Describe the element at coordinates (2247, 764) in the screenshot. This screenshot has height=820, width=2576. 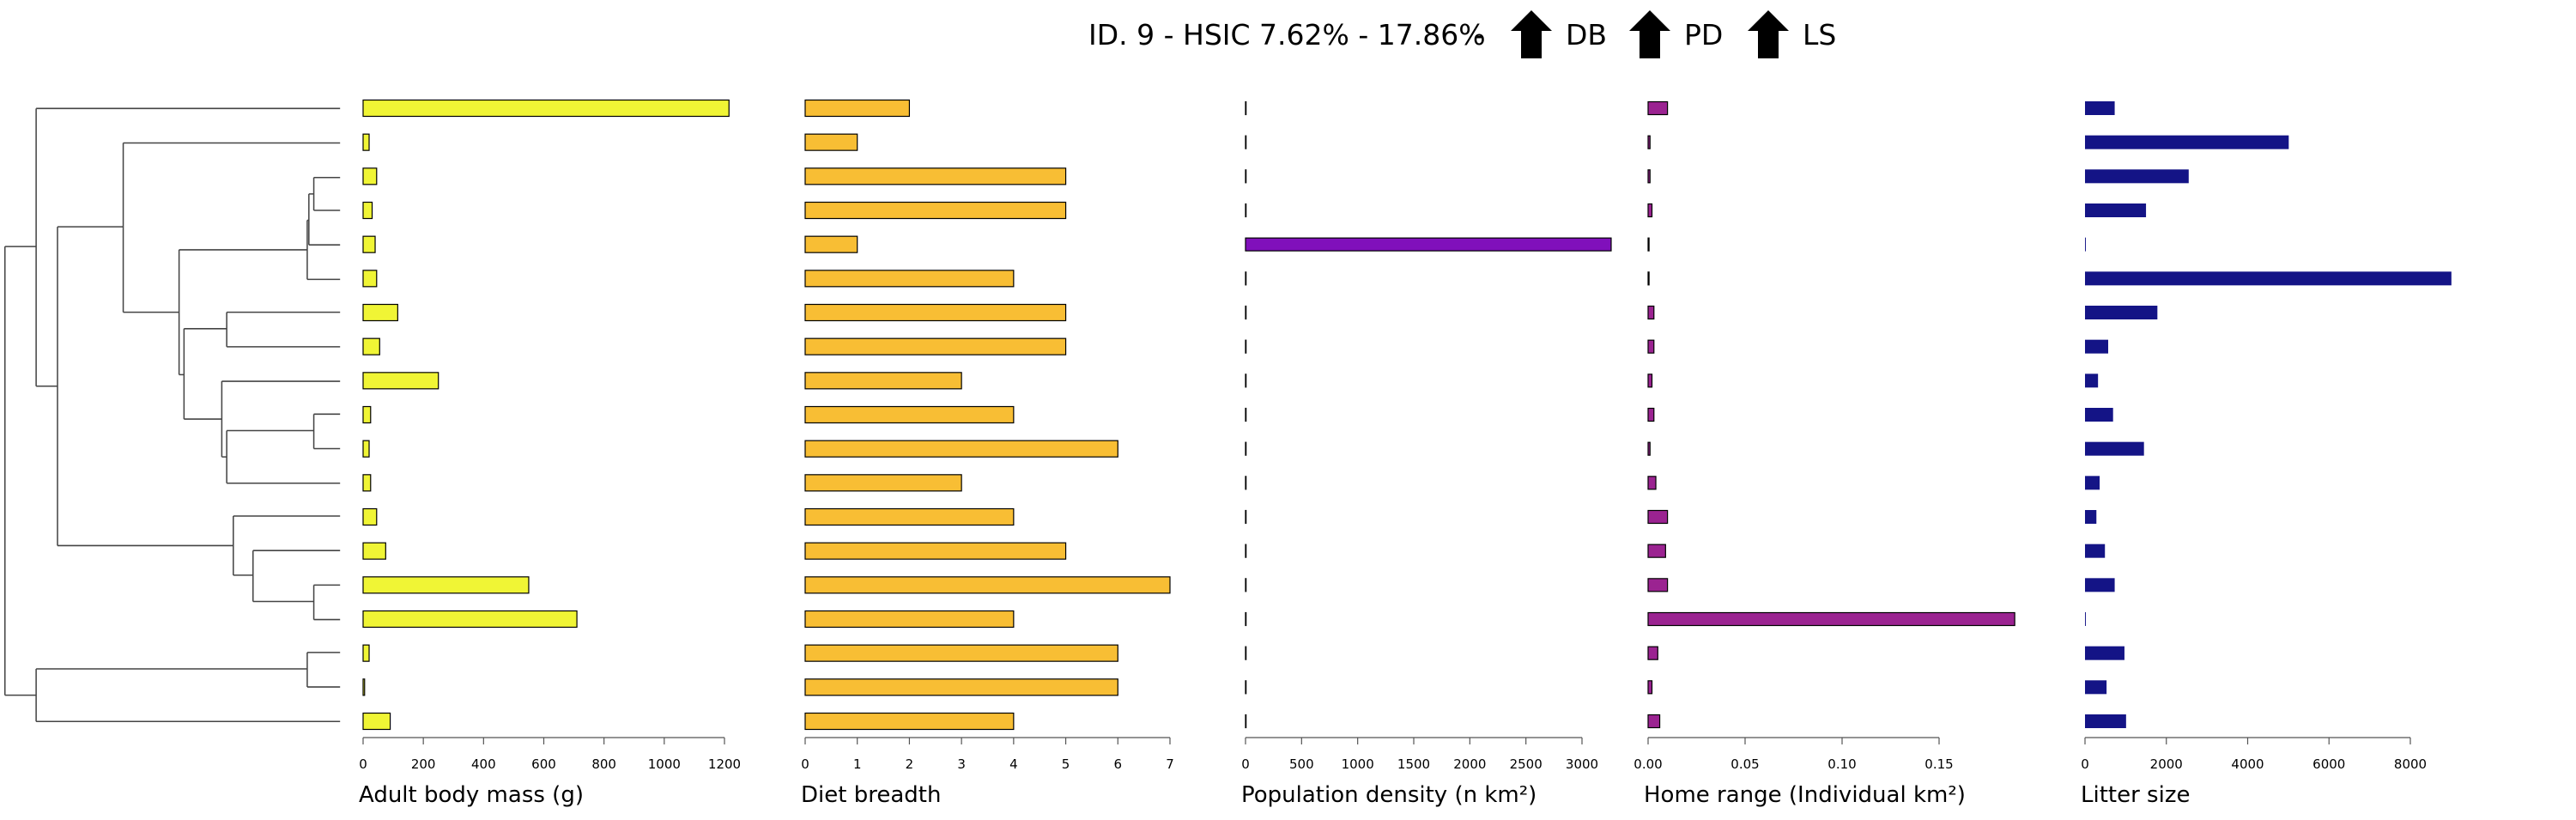
I see `x-tick-label: 4000` at that location.